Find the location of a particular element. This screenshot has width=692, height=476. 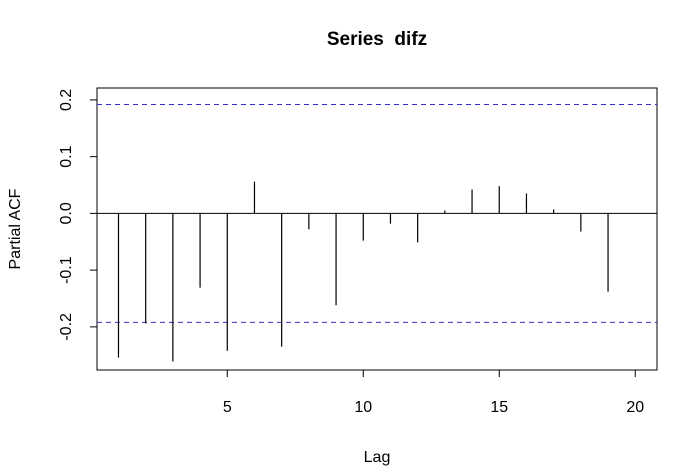

x-axis-label: Lag is located at coordinates (377, 457).